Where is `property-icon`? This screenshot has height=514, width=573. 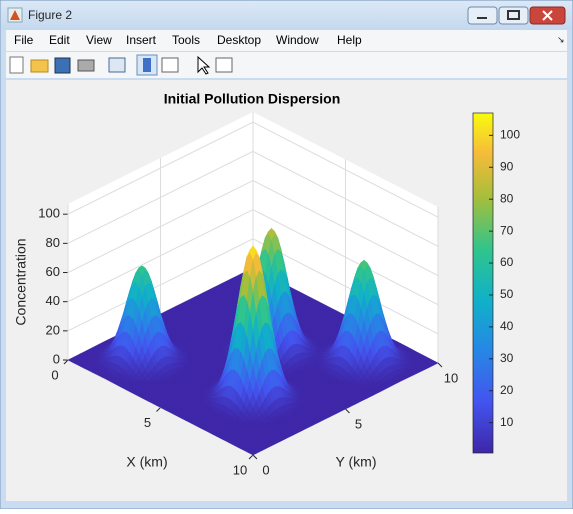 property-icon is located at coordinates (224, 65).